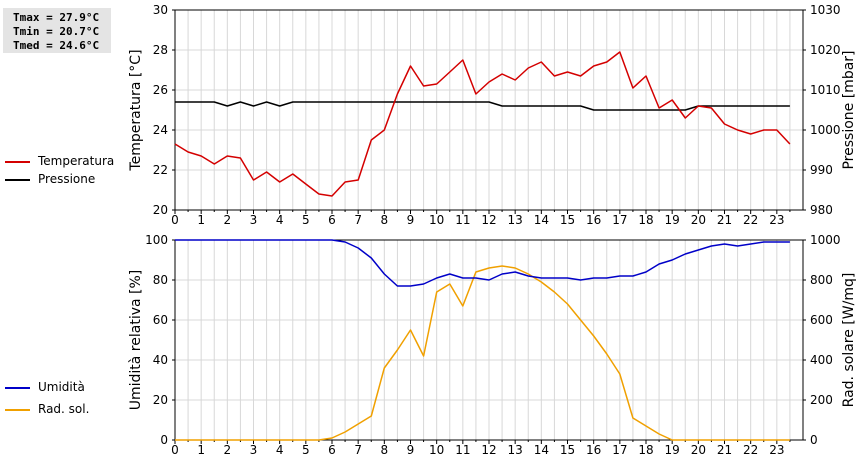 Image resolution: width=860 pixels, height=460 pixels. Describe the element at coordinates (76, 161) in the screenshot. I see `legend-label-temperature: Temperatura` at that location.